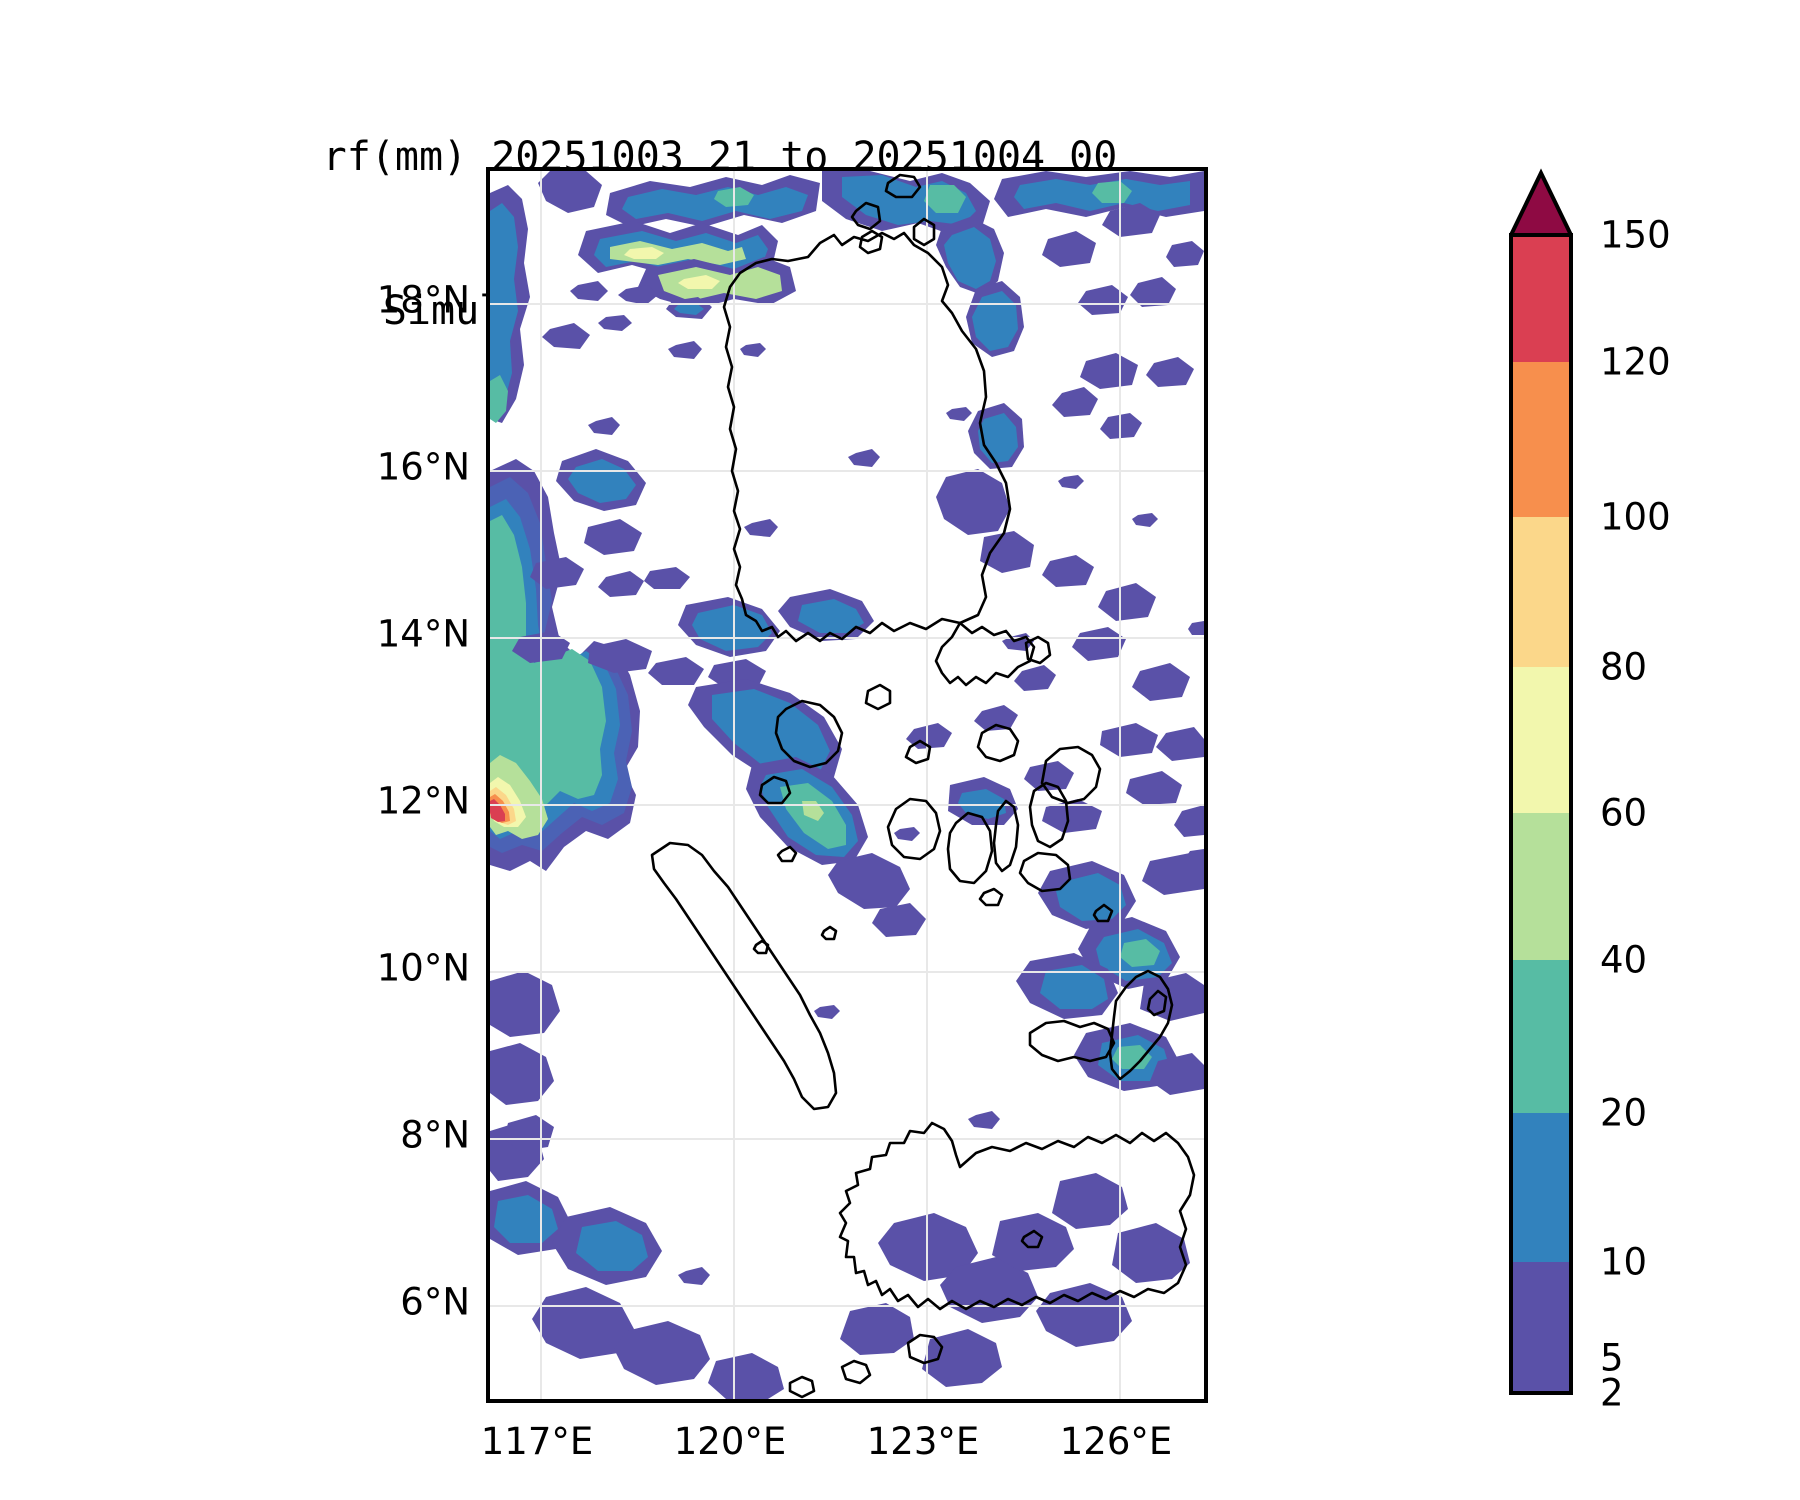 This screenshot has height=1500, width=1800. I want to click on coastline-samar, so click(1071, 775).